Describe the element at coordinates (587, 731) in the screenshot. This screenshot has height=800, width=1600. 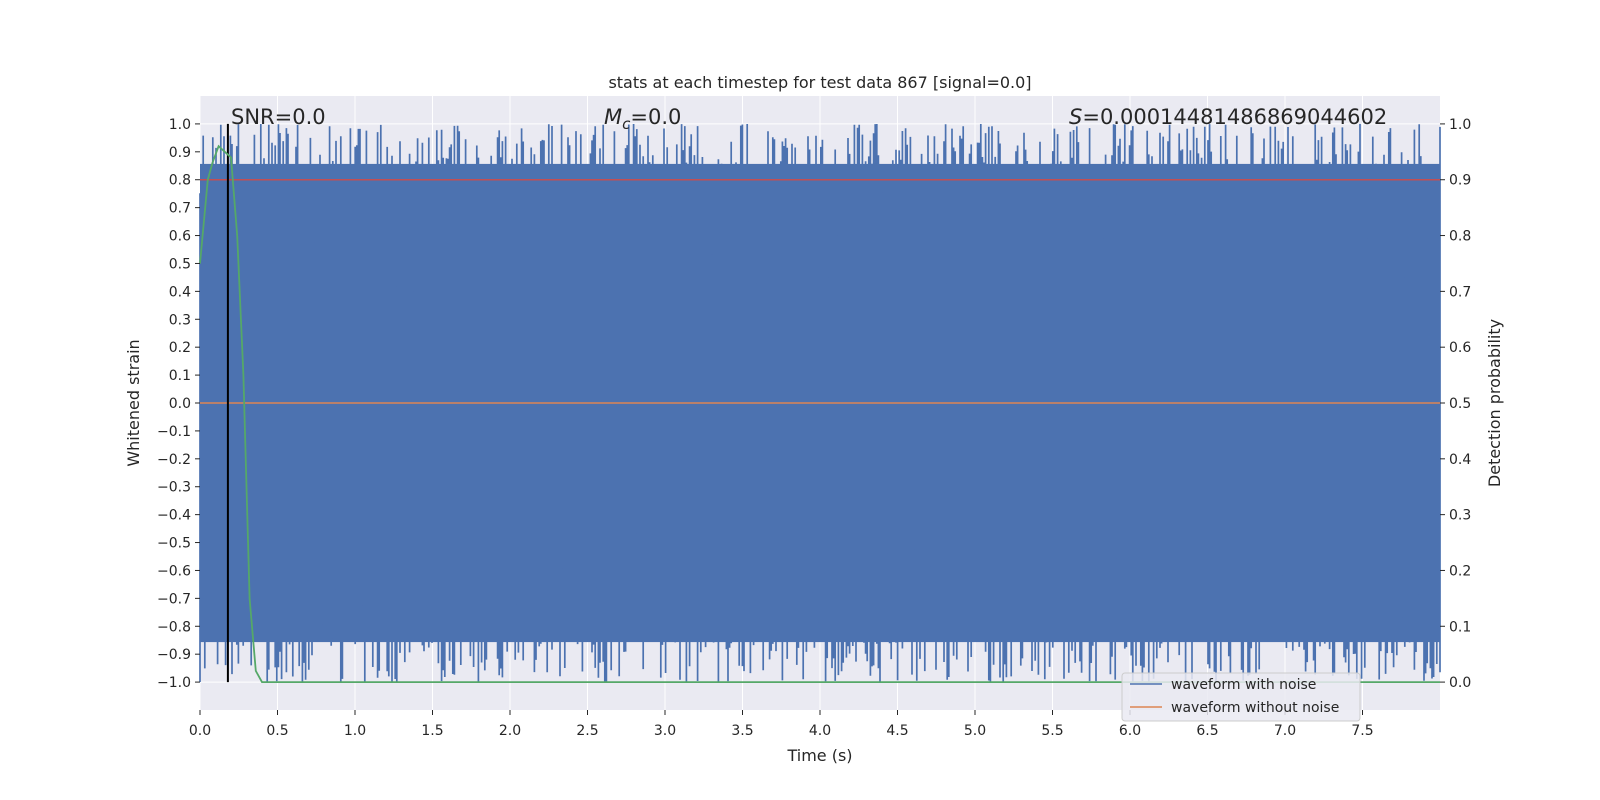
I see `x-tick-label: 2.5` at that location.